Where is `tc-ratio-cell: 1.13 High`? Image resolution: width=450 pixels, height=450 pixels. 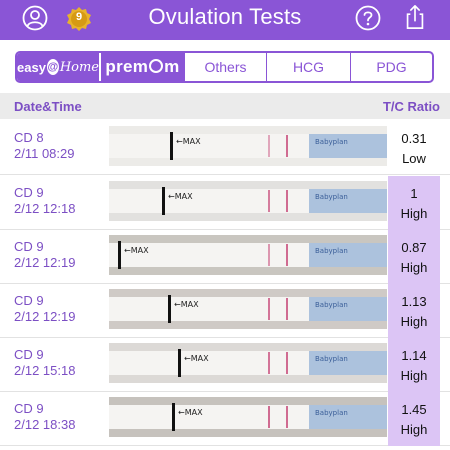
tc-ratio-cell: 1.13 High is located at coordinates (414, 311).